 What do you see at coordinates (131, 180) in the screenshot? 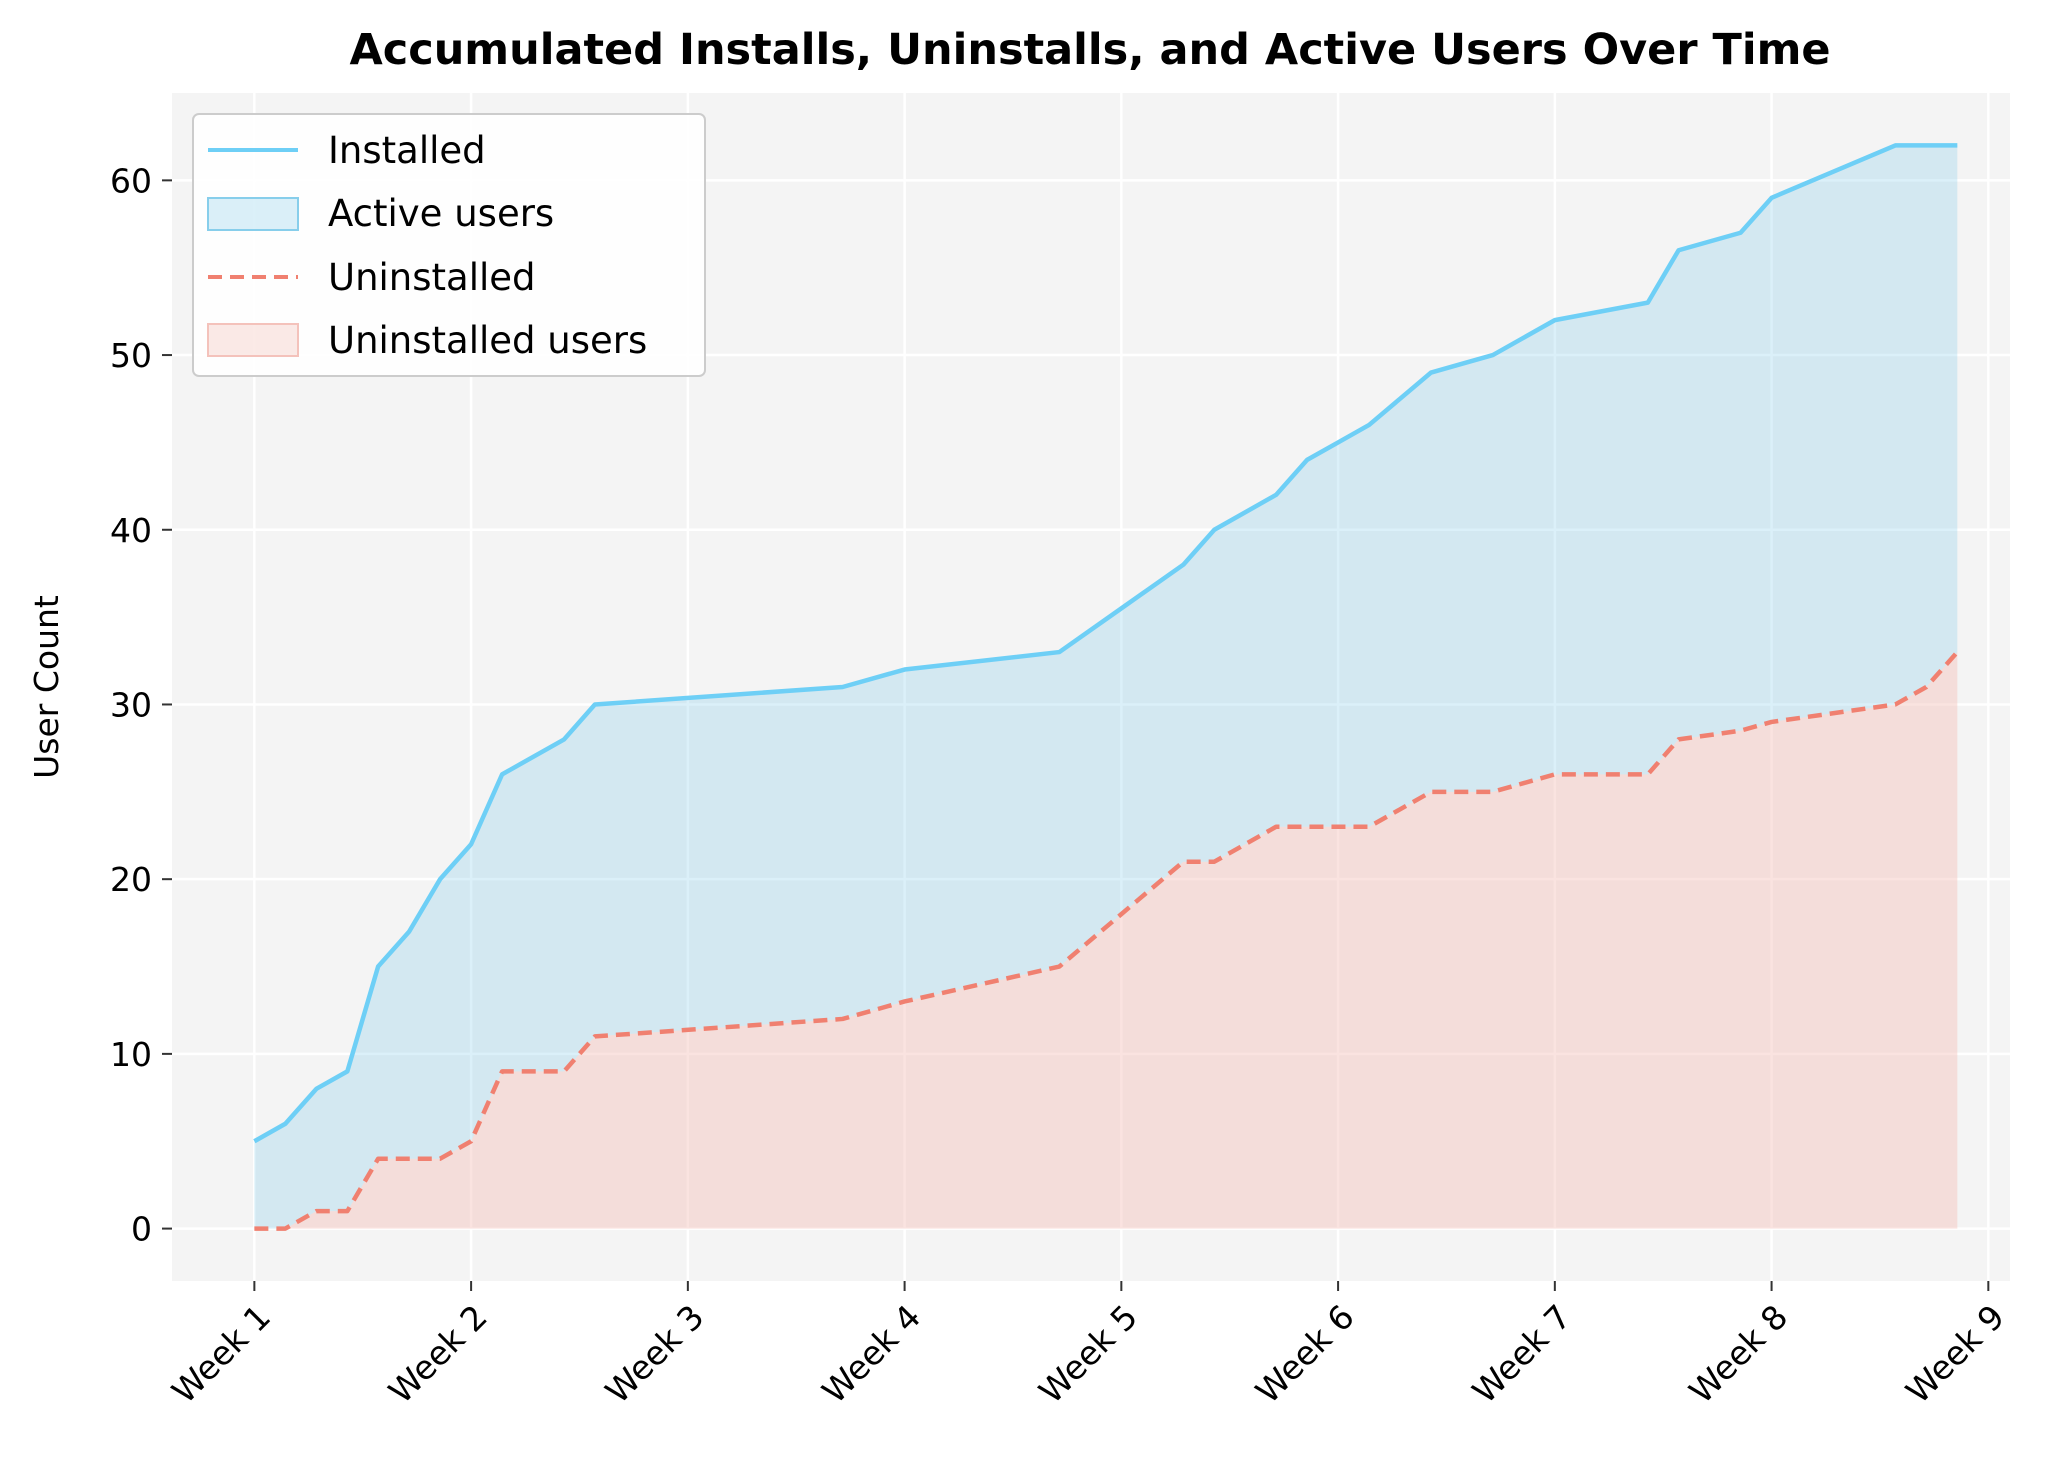
I see `y-tick-label: 60` at bounding box center [131, 180].